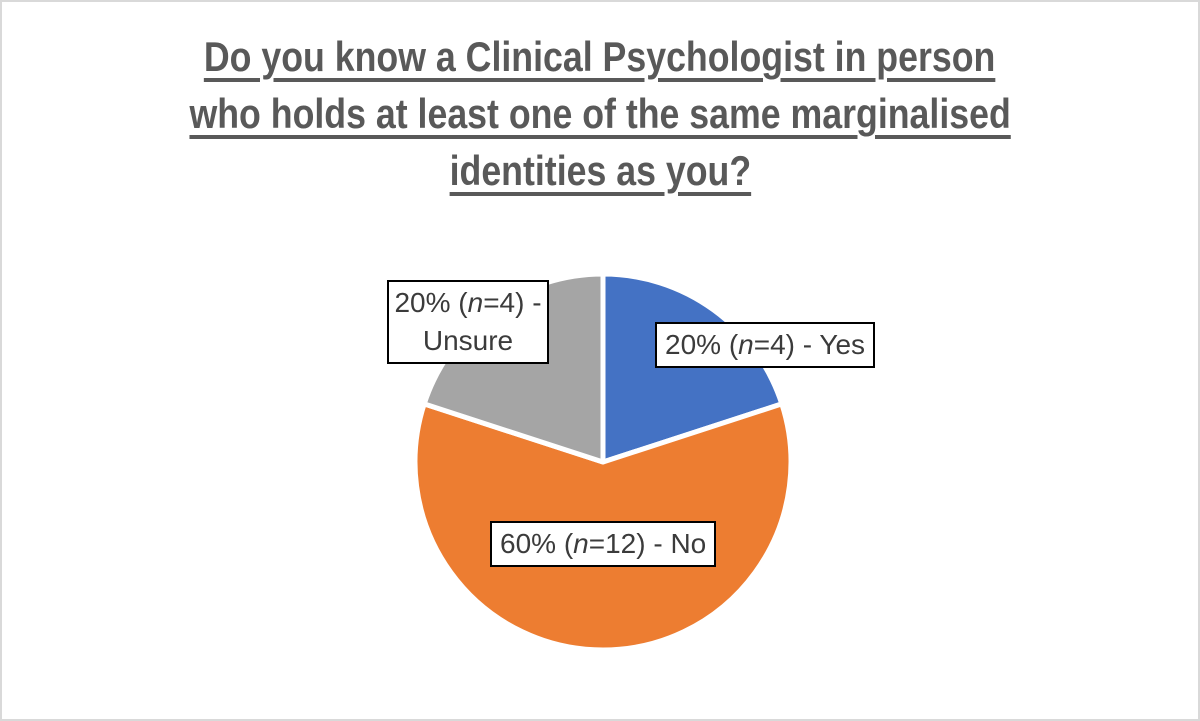 The image size is (1200, 721). What do you see at coordinates (603, 544) in the screenshot?
I see `data-label-no: 60% (n=12) - No` at bounding box center [603, 544].